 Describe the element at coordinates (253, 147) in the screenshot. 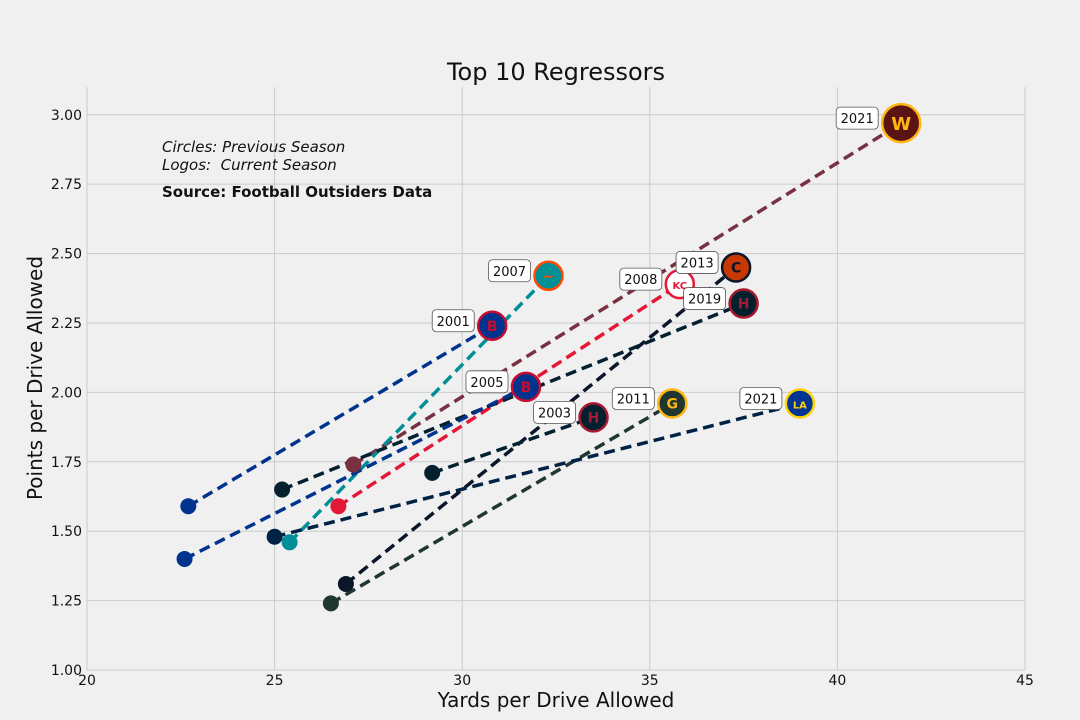

I see `legend-note-circles: Circles: Previous Season` at that location.